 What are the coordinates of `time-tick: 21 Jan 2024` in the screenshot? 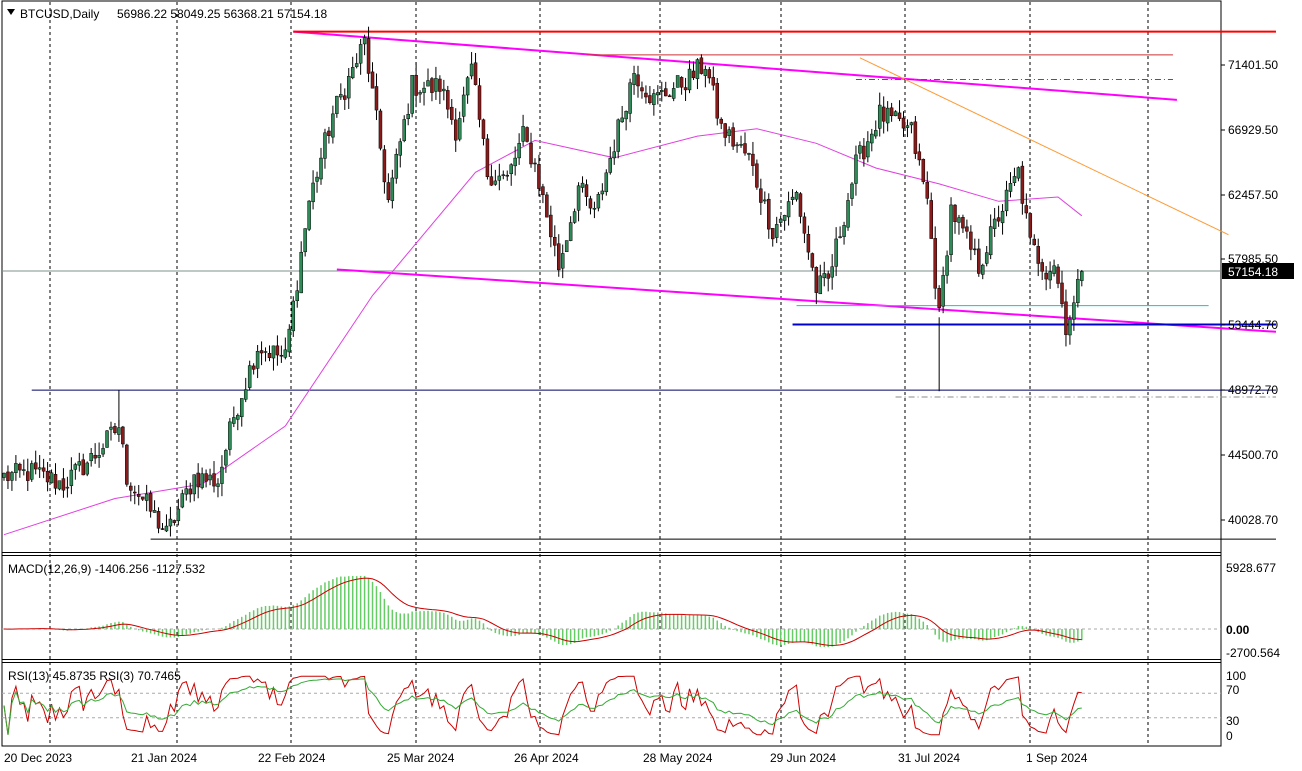 It's located at (164, 758).